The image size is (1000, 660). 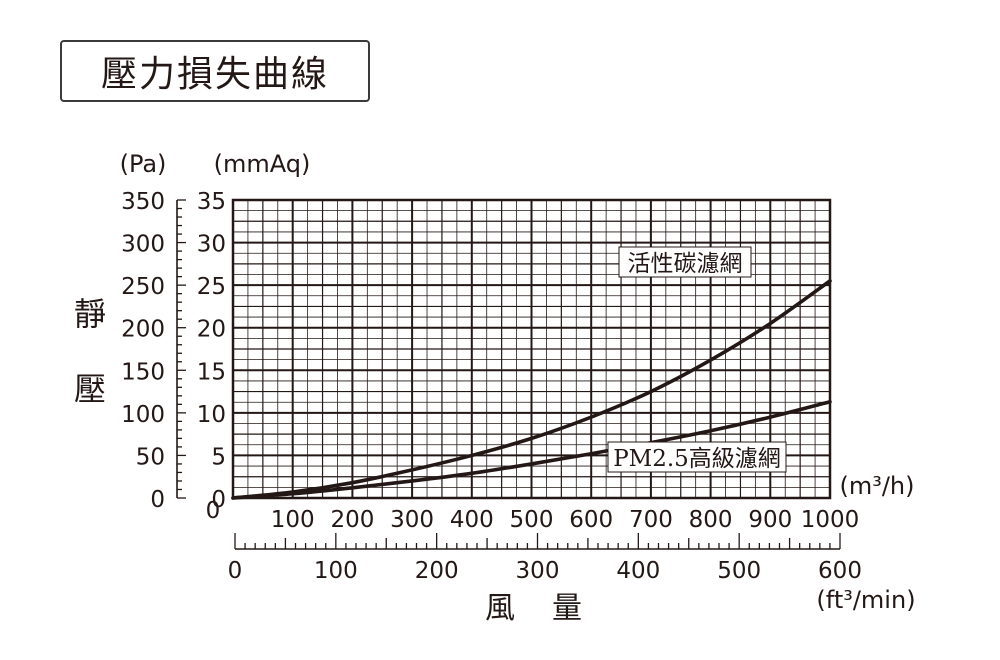 I want to click on mmaq-tick-label: 30, so click(x=211, y=245).